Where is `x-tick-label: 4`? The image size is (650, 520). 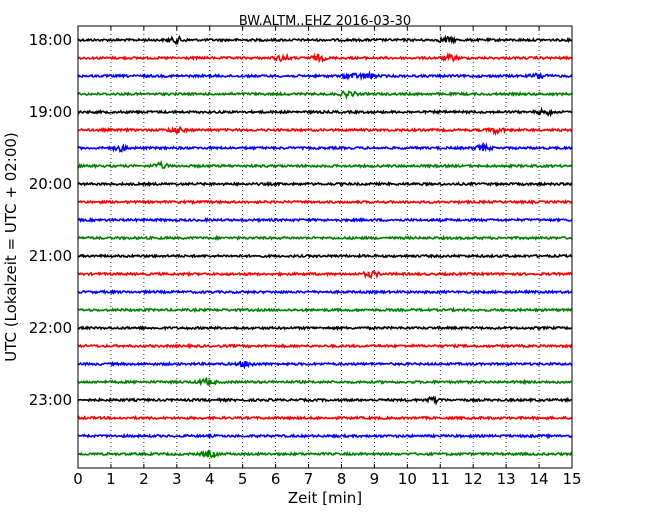
x-tick-label: 4 is located at coordinates (210, 479).